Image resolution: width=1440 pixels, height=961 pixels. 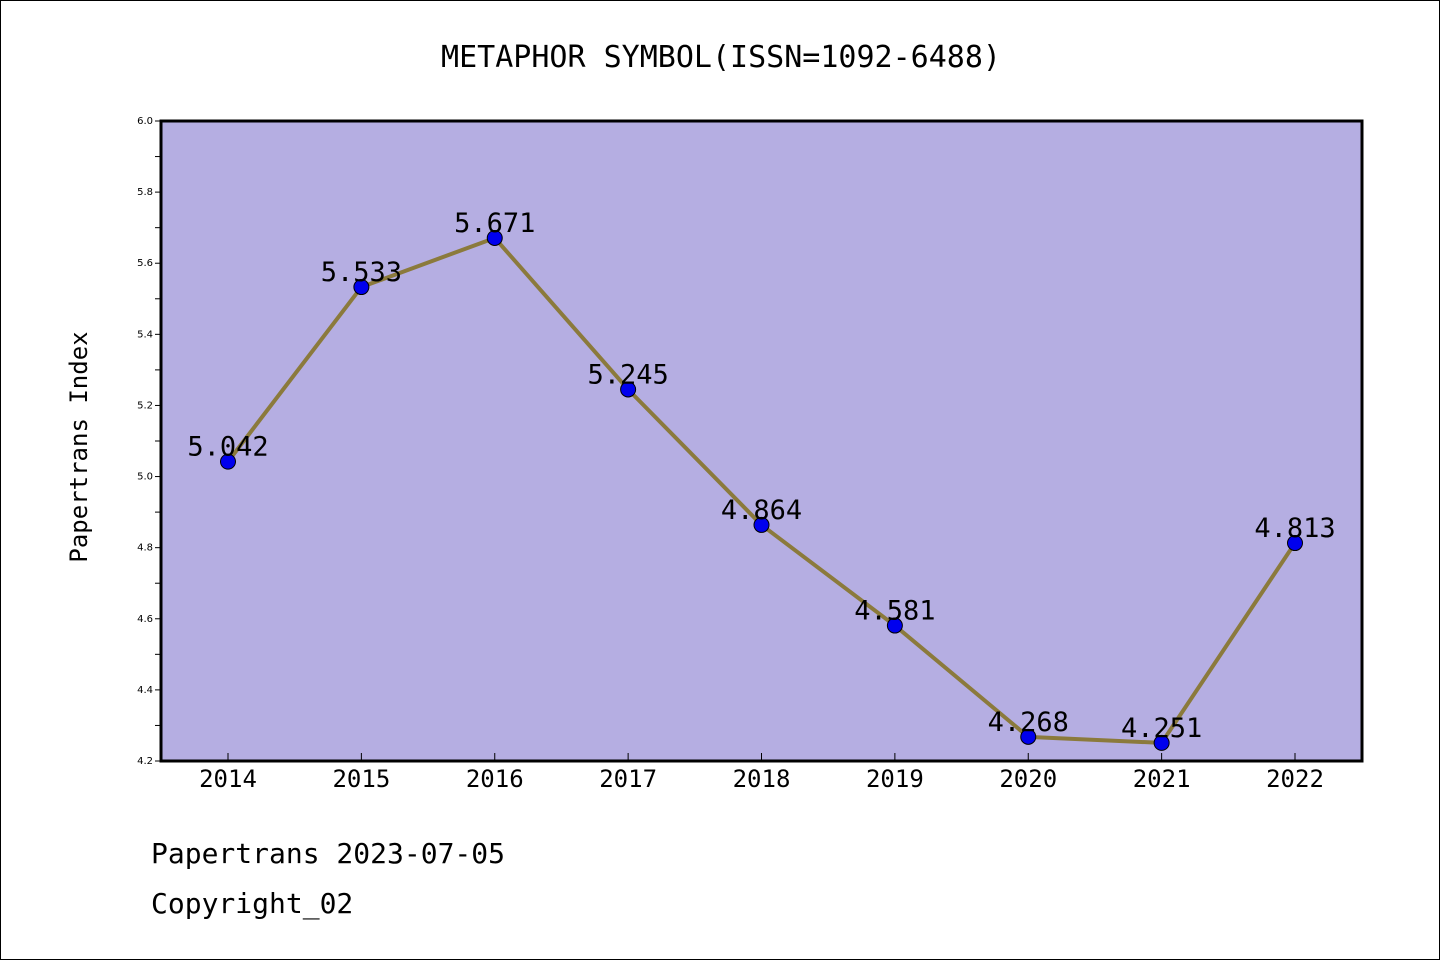 I want to click on data-label: 4.251, so click(x=1161, y=728).